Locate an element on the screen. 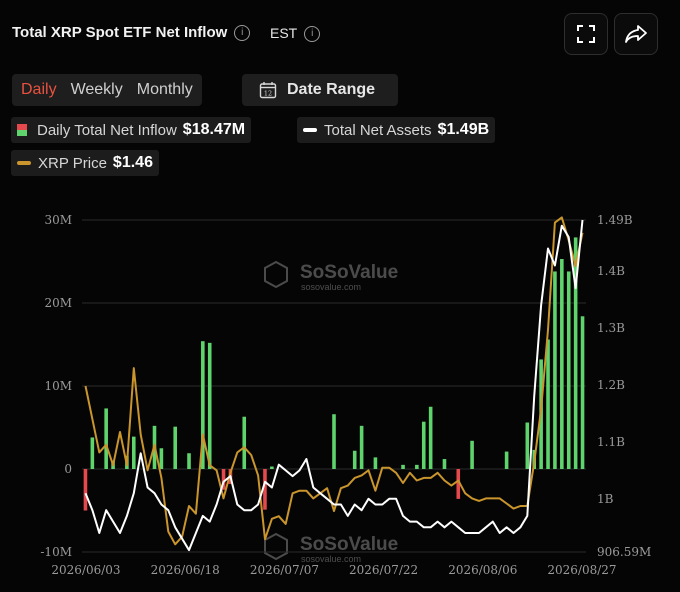 Image resolution: width=680 pixels, height=592 pixels. y-right-tick-label: 1.3B is located at coordinates (611, 328).